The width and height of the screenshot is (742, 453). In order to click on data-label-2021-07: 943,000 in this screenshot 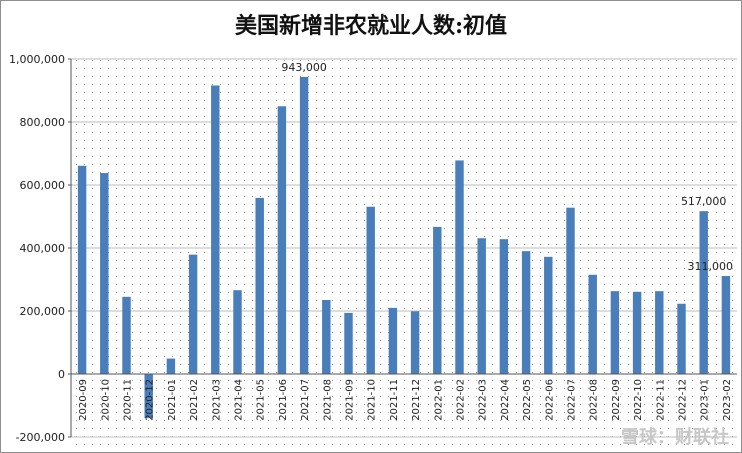, I will do `click(304, 67)`.